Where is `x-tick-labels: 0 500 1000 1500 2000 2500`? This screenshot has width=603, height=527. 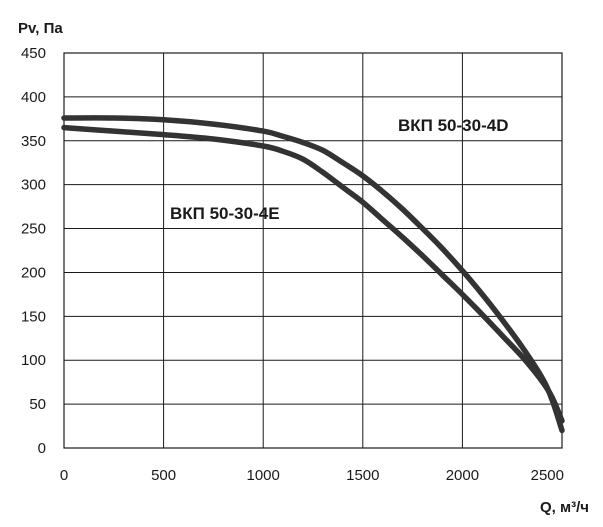 x-tick-labels: 0 500 1000 1500 2000 2500 is located at coordinates (312, 475).